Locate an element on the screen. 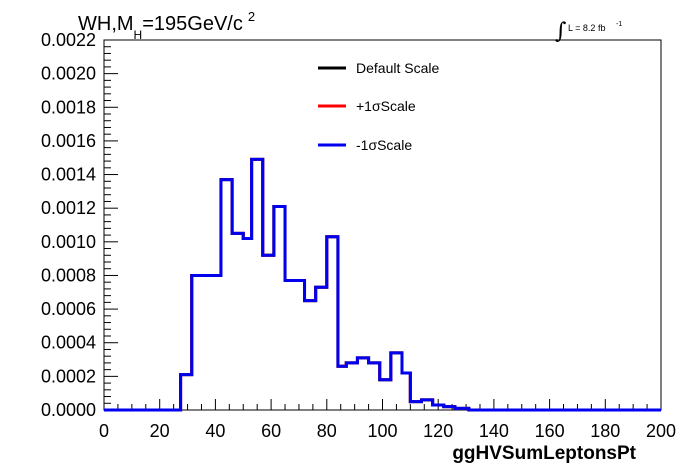 This screenshot has width=696, height=472. y-tick-label: 0.0012 is located at coordinates (68, 208).